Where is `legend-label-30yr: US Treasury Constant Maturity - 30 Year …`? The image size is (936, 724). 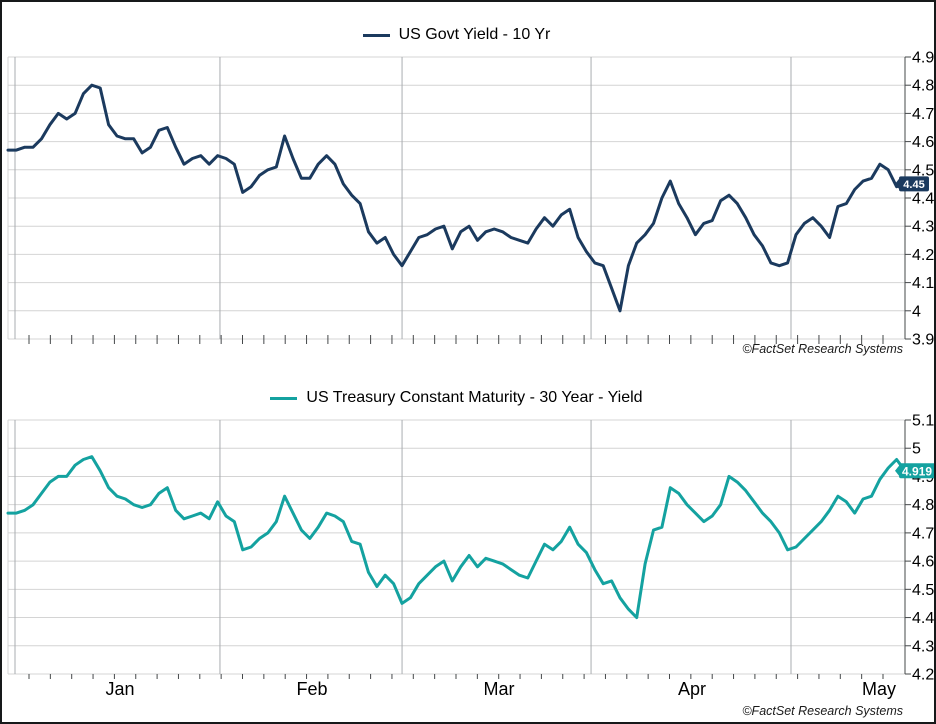 legend-label-30yr: US Treasury Constant Maturity - 30 Year … is located at coordinates (474, 397).